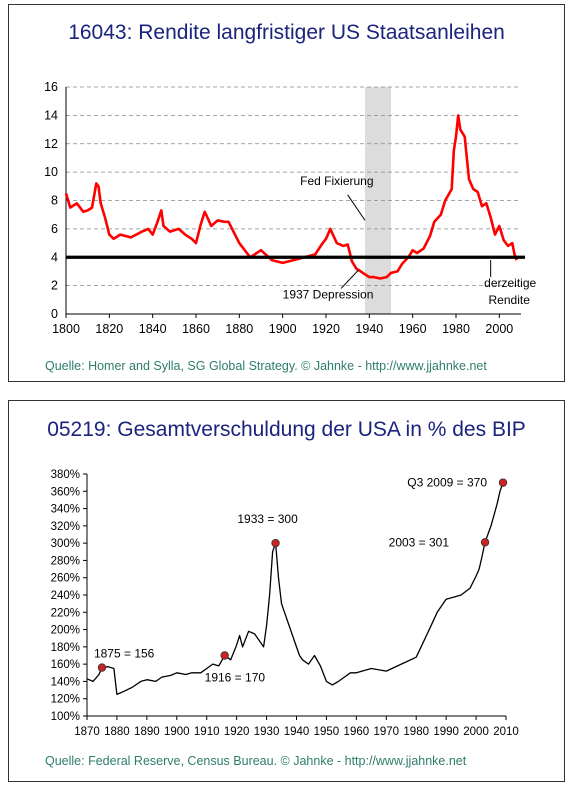 This screenshot has width=579, height=791. Describe the element at coordinates (65, 717) in the screenshot. I see `y-tick-label: 100%` at that location.